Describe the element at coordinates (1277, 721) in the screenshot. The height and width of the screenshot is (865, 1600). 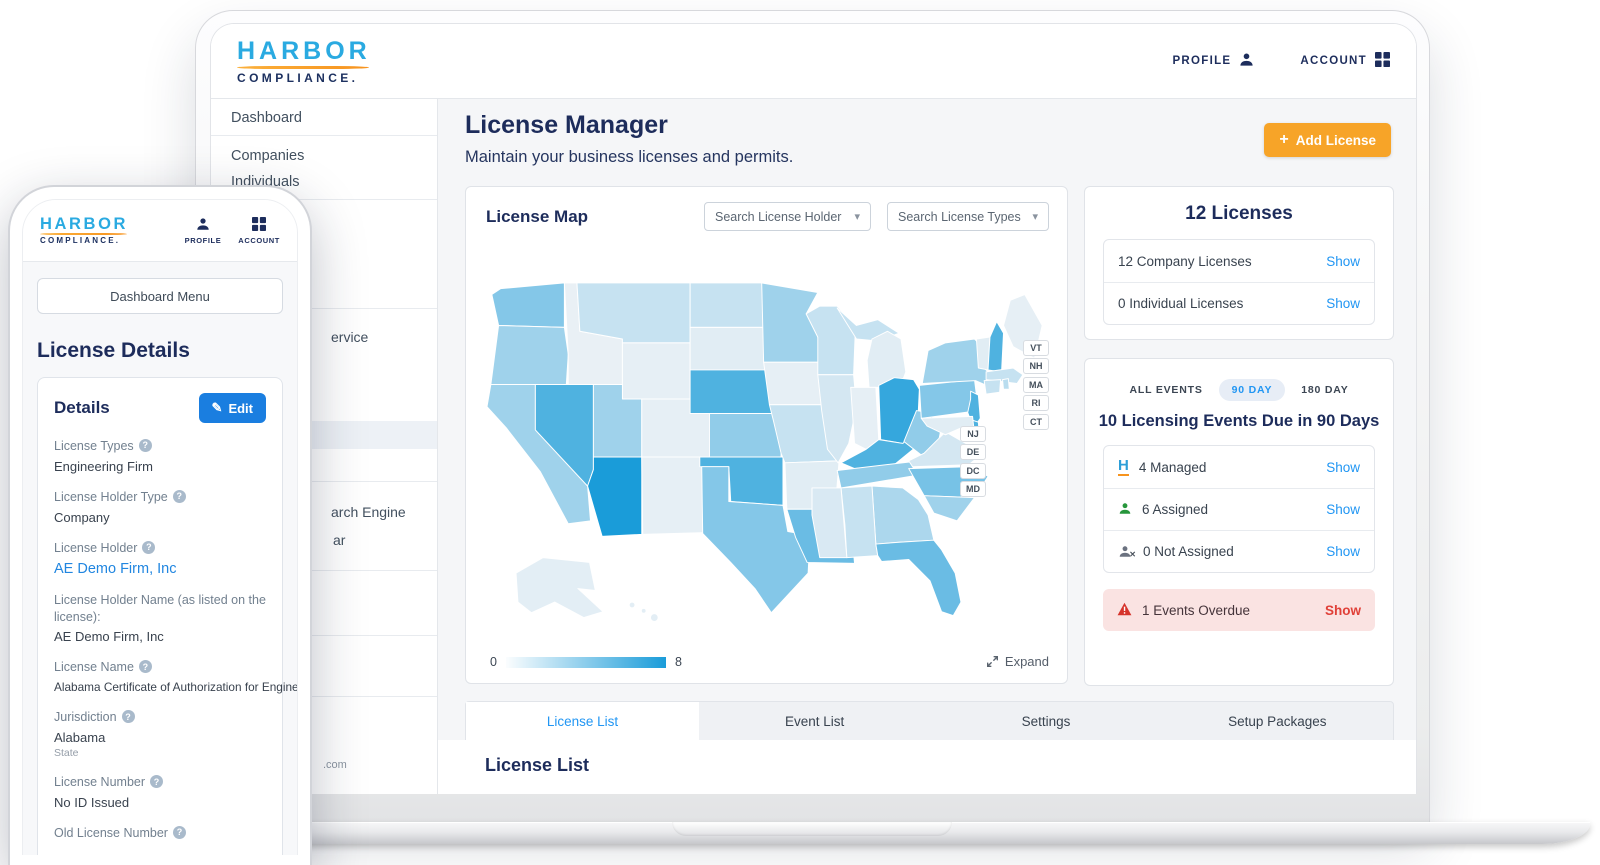
I see `tab-setup-packages: Setup Packages` at that location.